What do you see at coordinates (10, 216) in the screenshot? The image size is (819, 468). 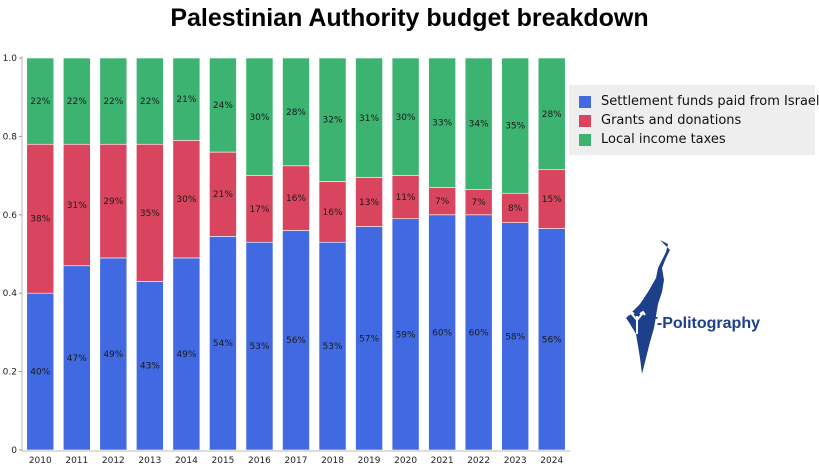 I see `y-tick-label: 0.6` at bounding box center [10, 216].